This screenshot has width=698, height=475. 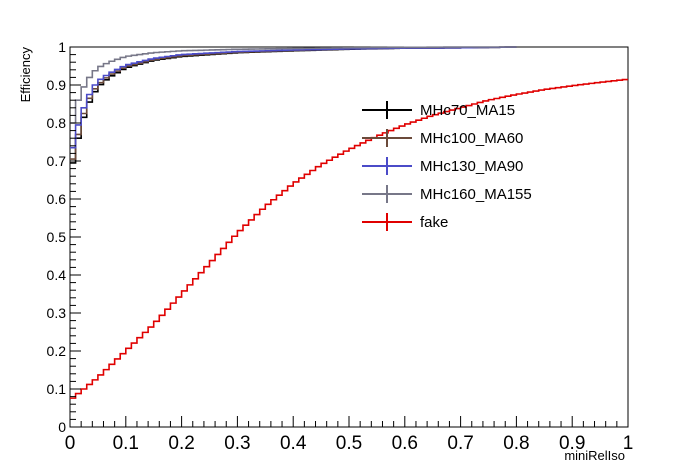 What do you see at coordinates (516, 443) in the screenshot?
I see `x-tick-label: 0.8` at bounding box center [516, 443].